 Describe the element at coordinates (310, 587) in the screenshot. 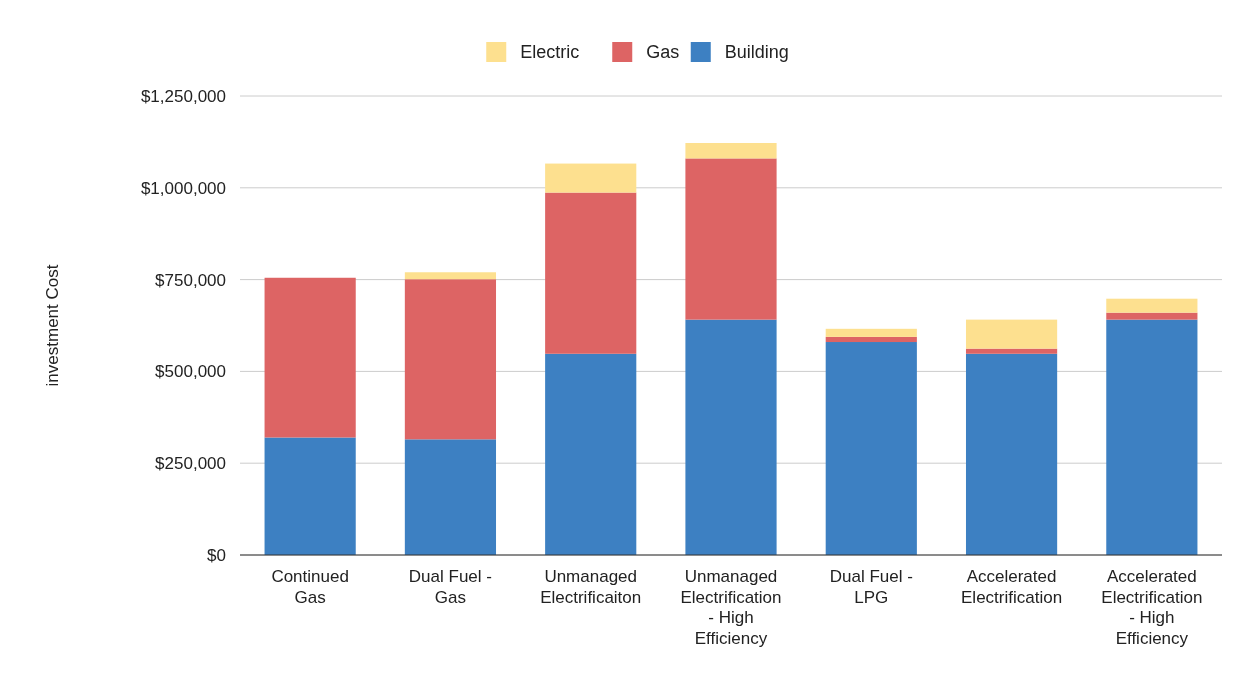

I see `x-tick-label: Continued Gas` at that location.